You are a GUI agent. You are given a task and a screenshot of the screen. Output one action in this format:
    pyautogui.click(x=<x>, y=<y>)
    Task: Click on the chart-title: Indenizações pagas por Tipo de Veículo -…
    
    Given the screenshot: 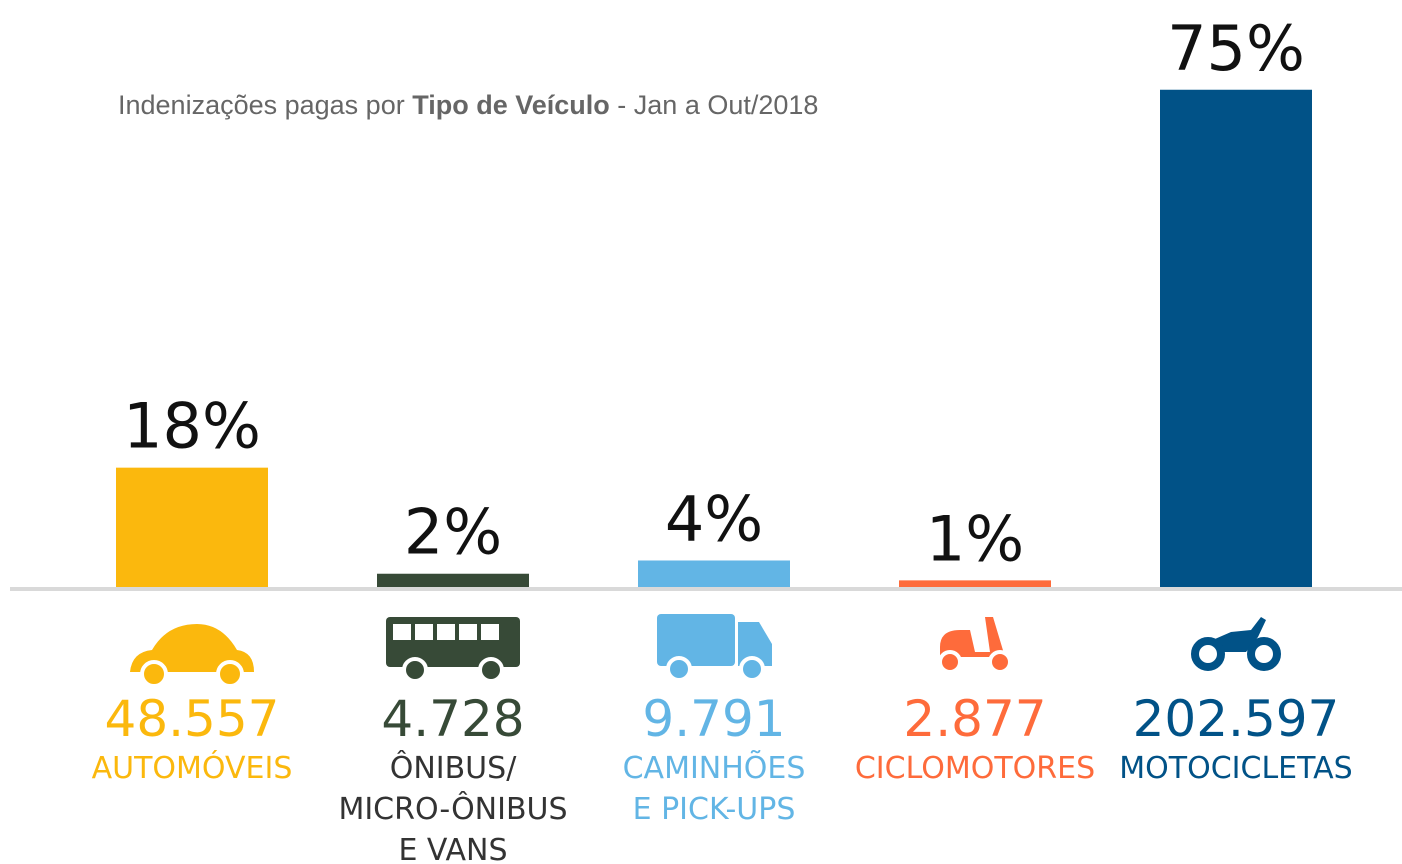 What is the action you would take?
    pyautogui.click(x=468, y=105)
    